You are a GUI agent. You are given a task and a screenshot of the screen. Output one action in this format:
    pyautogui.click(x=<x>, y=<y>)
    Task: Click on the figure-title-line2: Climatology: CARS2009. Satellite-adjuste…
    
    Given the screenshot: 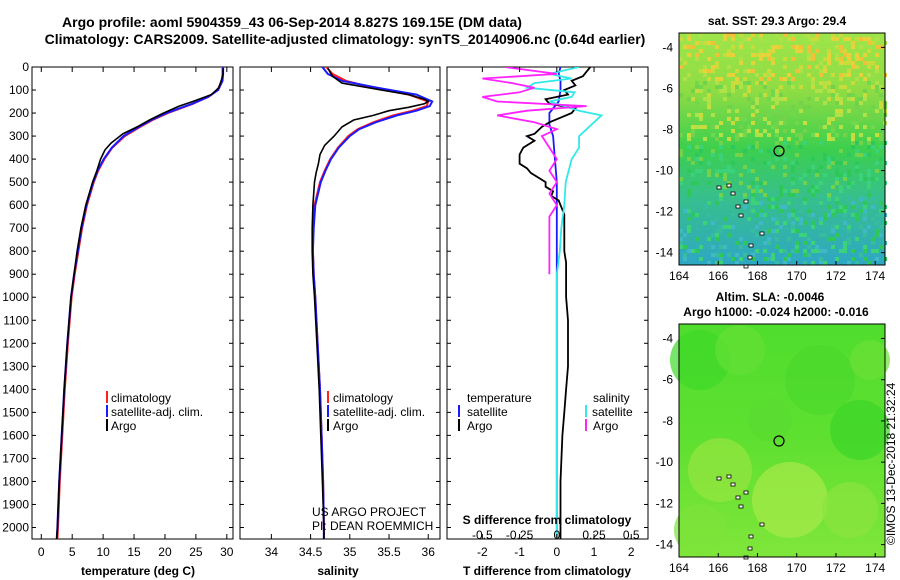 What is the action you would take?
    pyautogui.click(x=345, y=39)
    